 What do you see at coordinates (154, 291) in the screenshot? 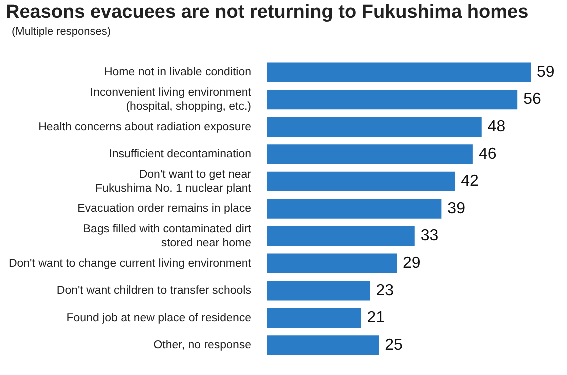
I see `y-tick-label: Don't want children to transfer schools` at bounding box center [154, 291].